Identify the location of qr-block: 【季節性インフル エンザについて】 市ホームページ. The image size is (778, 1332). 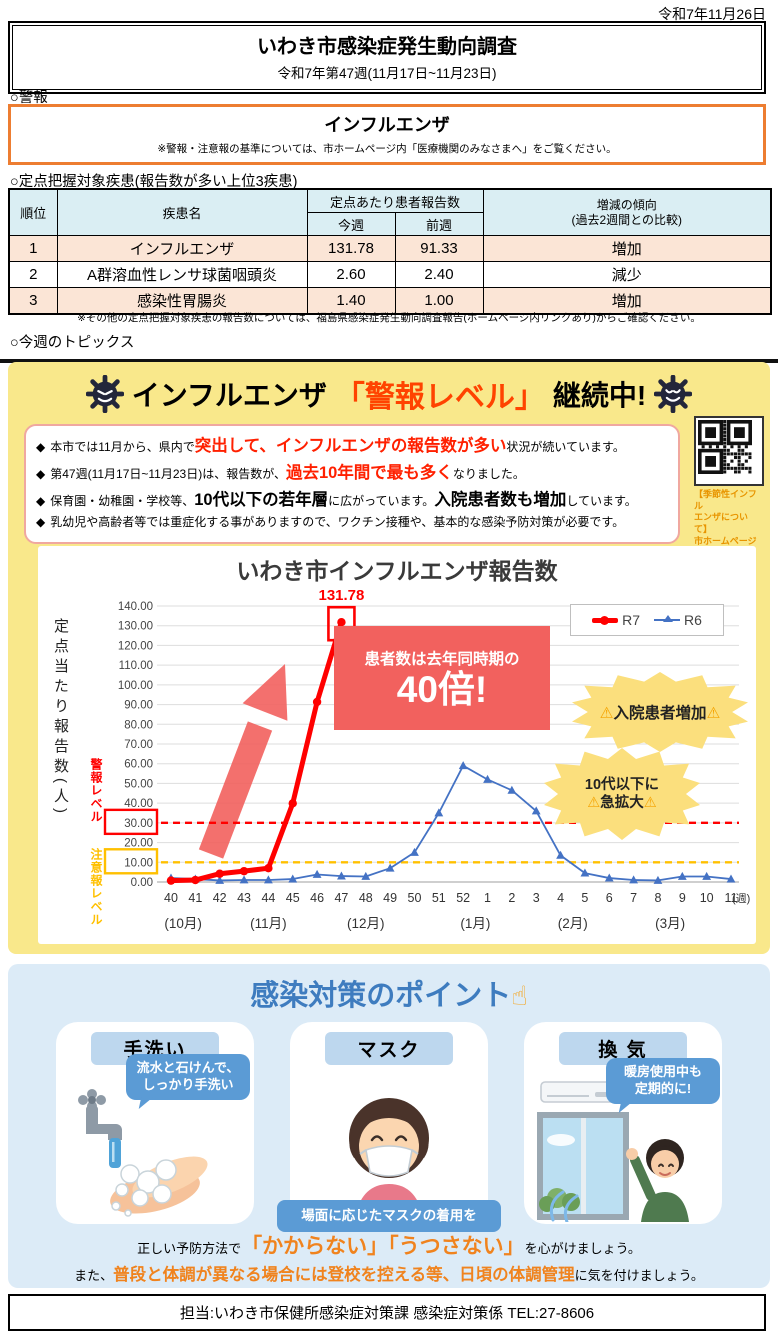
(729, 481).